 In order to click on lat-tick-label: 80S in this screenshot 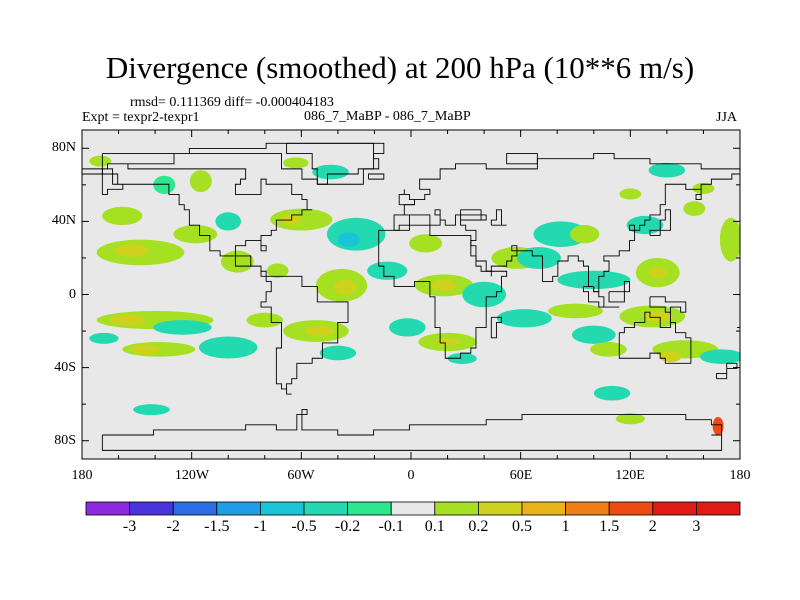, I will do `click(65, 440)`.